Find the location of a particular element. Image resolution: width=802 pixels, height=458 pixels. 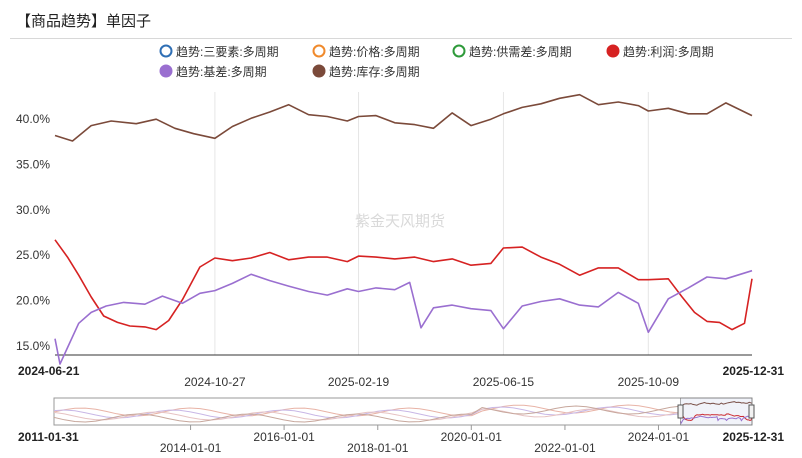

legend-label: 趋势:基差:多周期 is located at coordinates (221, 72).